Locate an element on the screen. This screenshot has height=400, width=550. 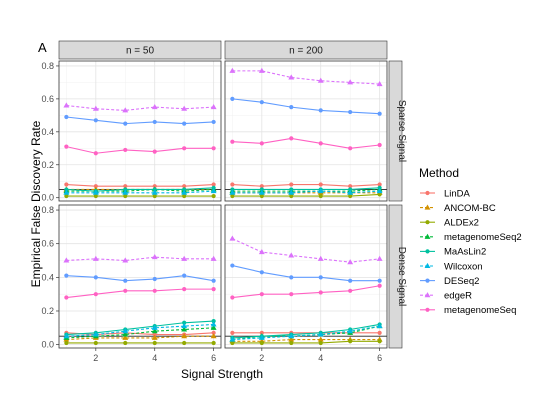
x-tick-label: 6 is located at coordinates (379, 358).